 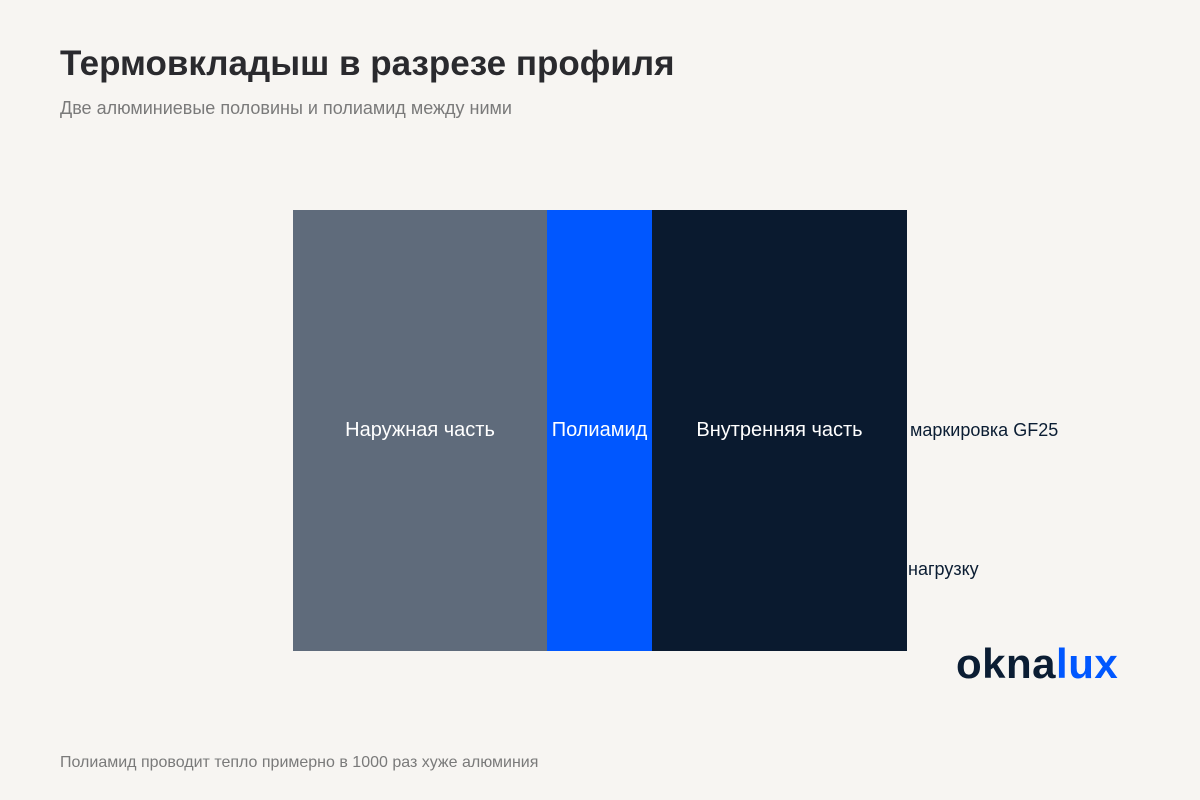 I want to click on section-outer-label: Наружная часть, so click(x=420, y=430).